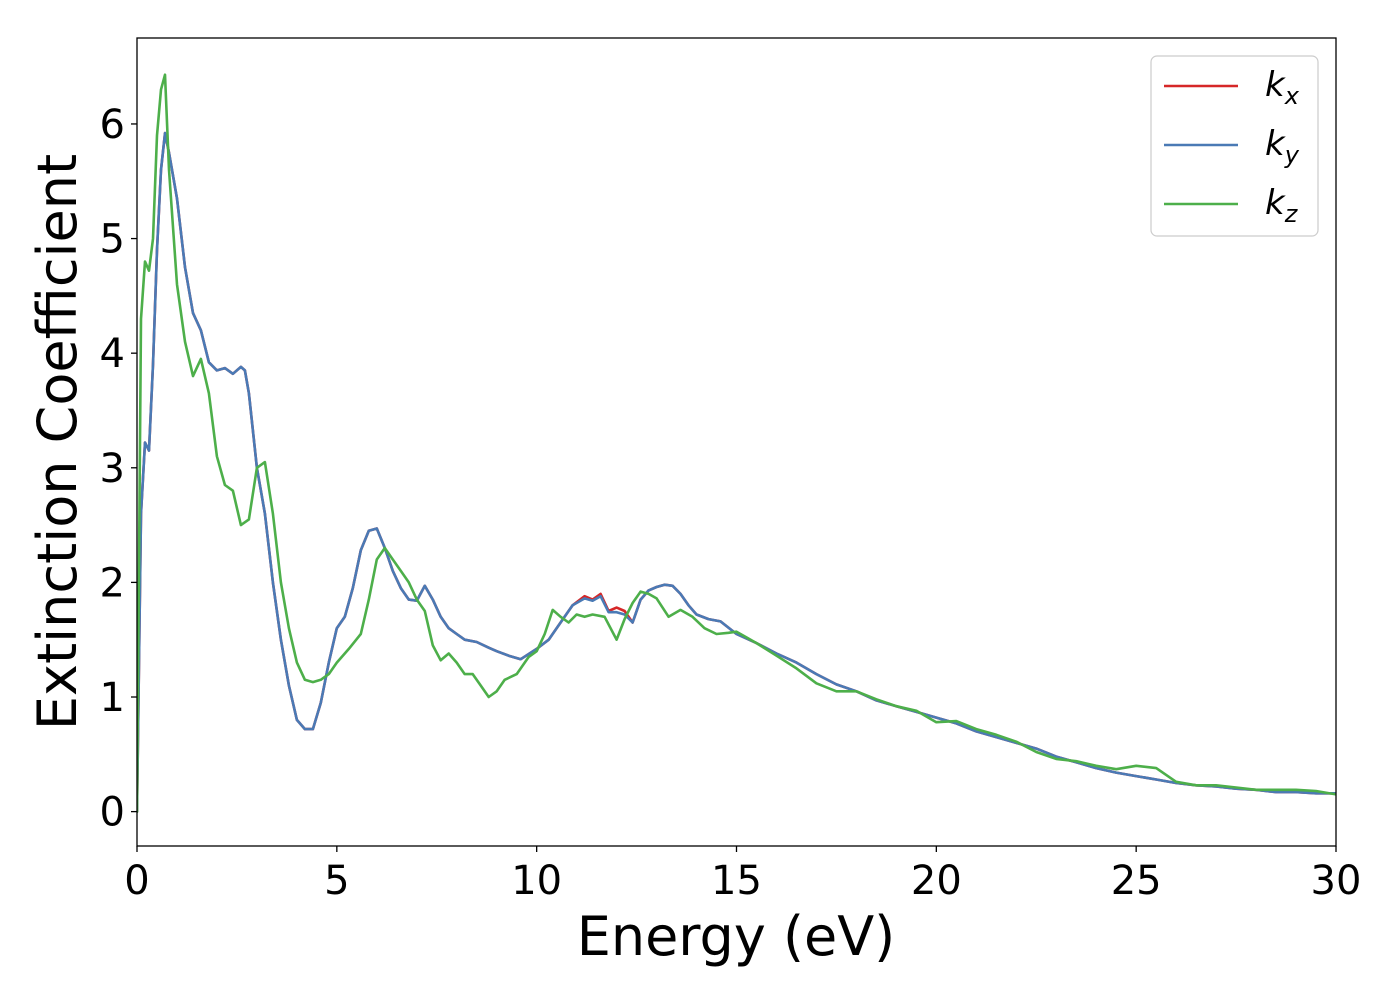 This screenshot has height=1000, width=1400. Describe the element at coordinates (936, 881) in the screenshot. I see `x-tick-label: 20` at that location.